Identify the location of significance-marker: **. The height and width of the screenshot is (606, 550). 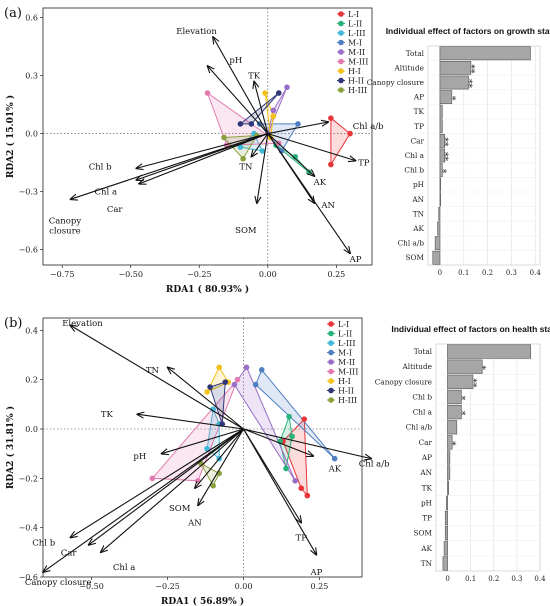
(450, 142).